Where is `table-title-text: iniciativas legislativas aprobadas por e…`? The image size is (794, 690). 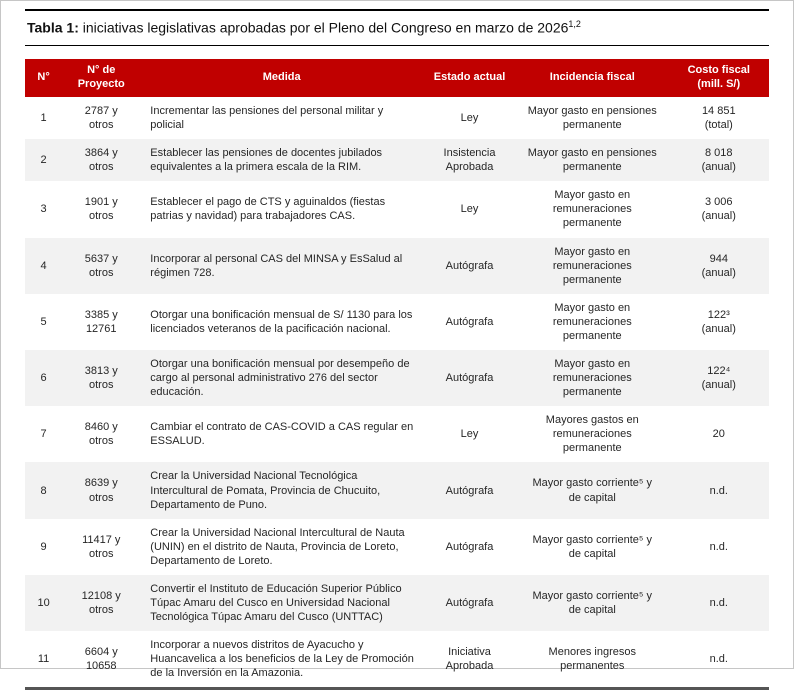 table-title-text: iniciativas legislativas aprobadas por e… is located at coordinates (323, 27).